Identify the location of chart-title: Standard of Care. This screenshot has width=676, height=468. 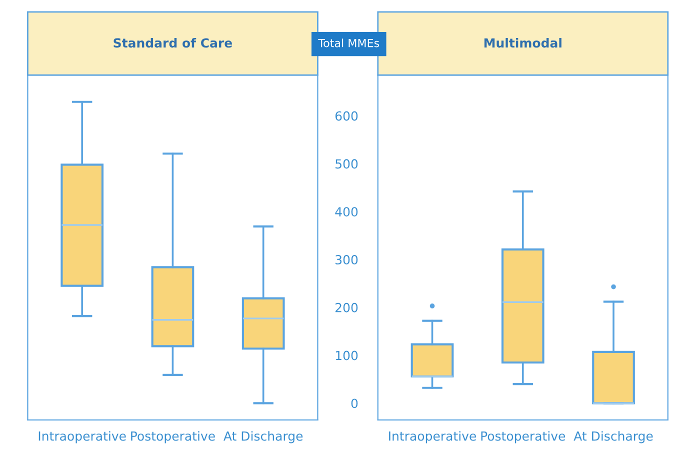
(173, 43).